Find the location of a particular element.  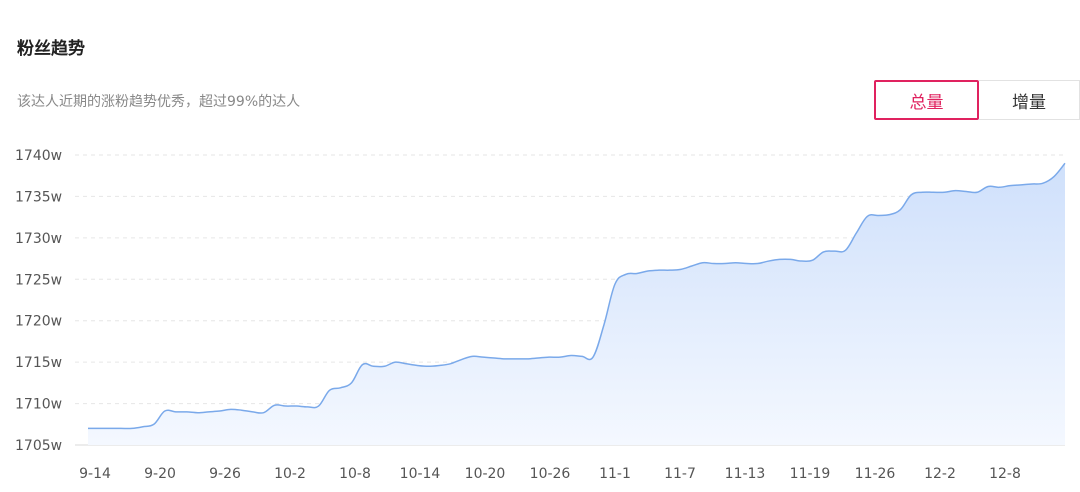

chart-title: 粉丝趋势 is located at coordinates (51, 49).